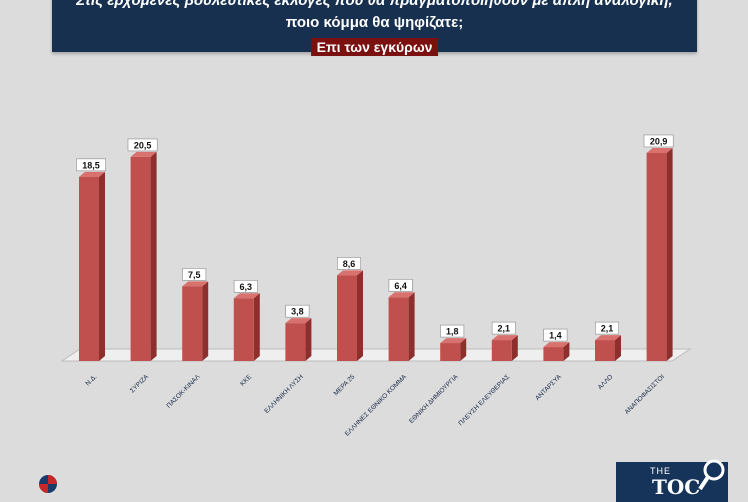 Image resolution: width=748 pixels, height=502 pixels. Describe the element at coordinates (484, 400) in the screenshot. I see `category-label: ΠΛΕΥΣΗ ΕΛΕΥΘΕΡΙΑΣ` at that location.